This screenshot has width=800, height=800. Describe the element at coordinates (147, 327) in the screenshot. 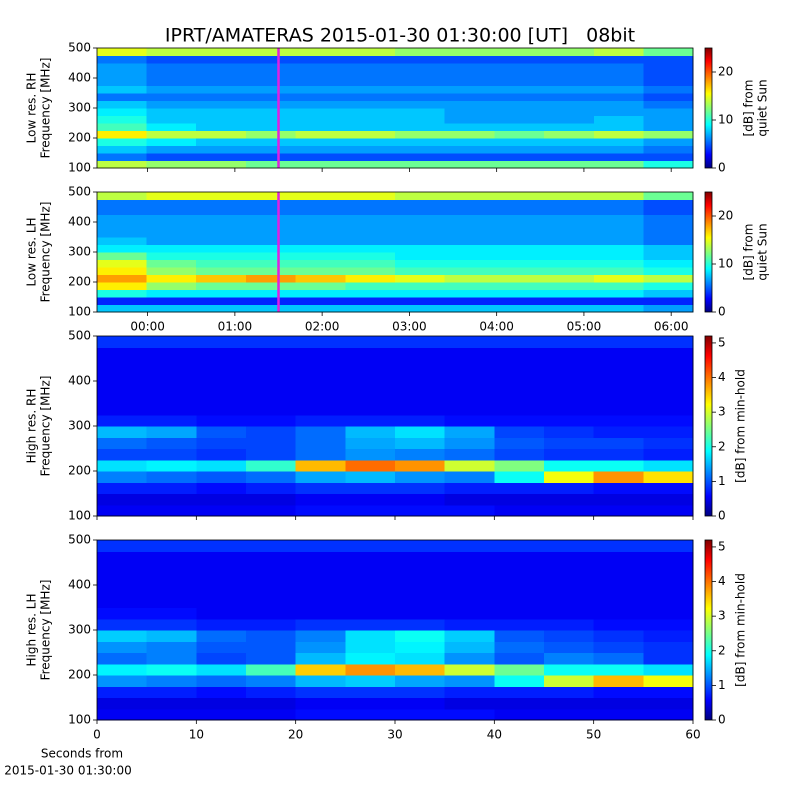

I see `x-tick-label: 00:00` at that location.